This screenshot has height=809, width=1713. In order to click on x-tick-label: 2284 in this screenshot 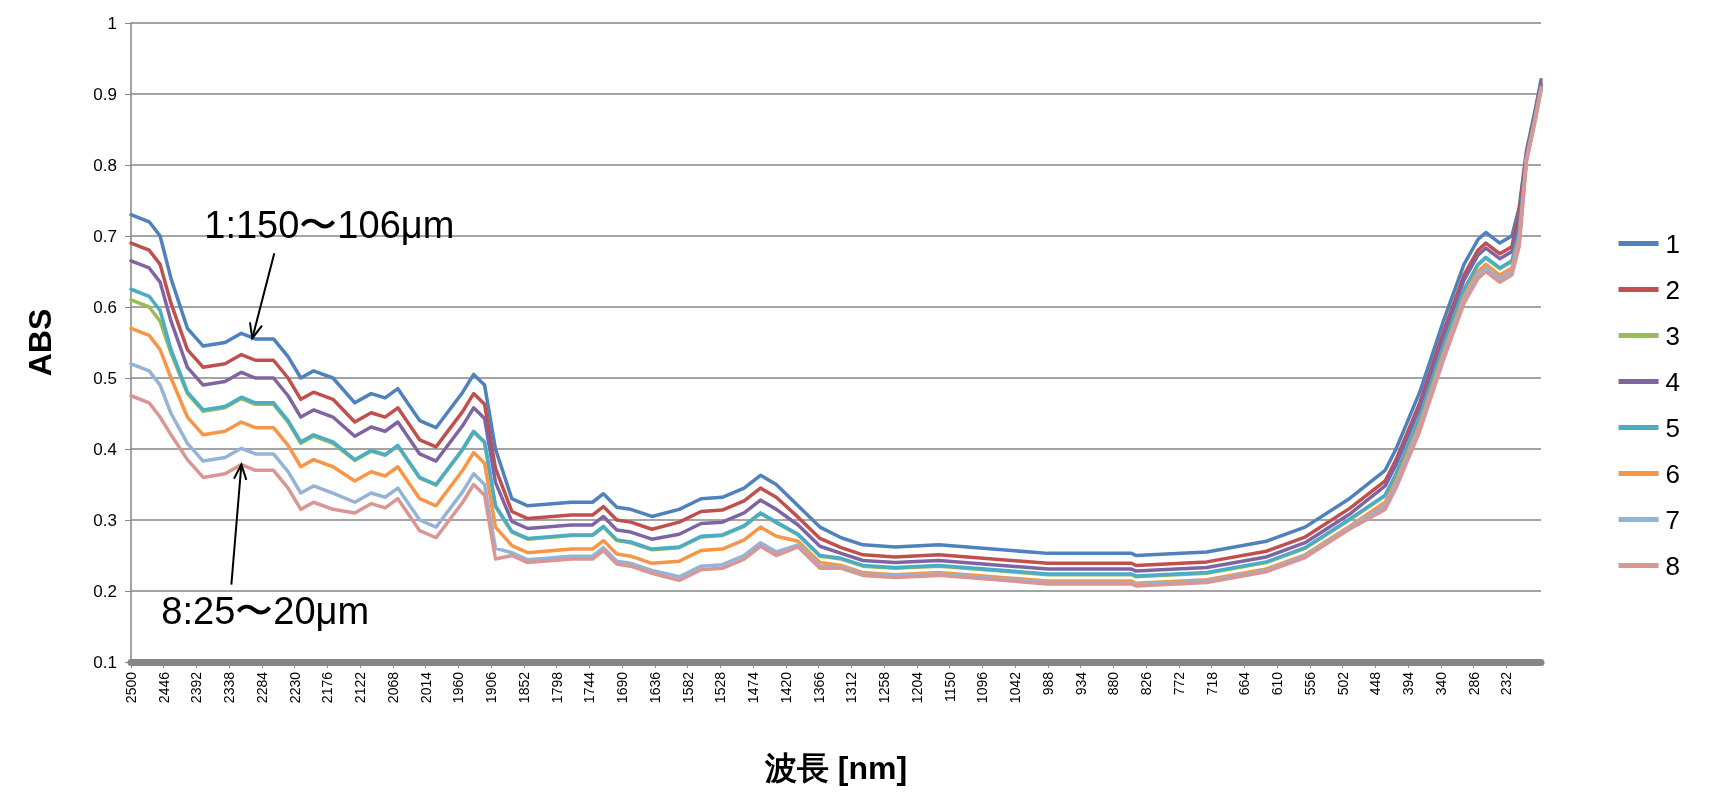, I will do `click(261, 687)`.